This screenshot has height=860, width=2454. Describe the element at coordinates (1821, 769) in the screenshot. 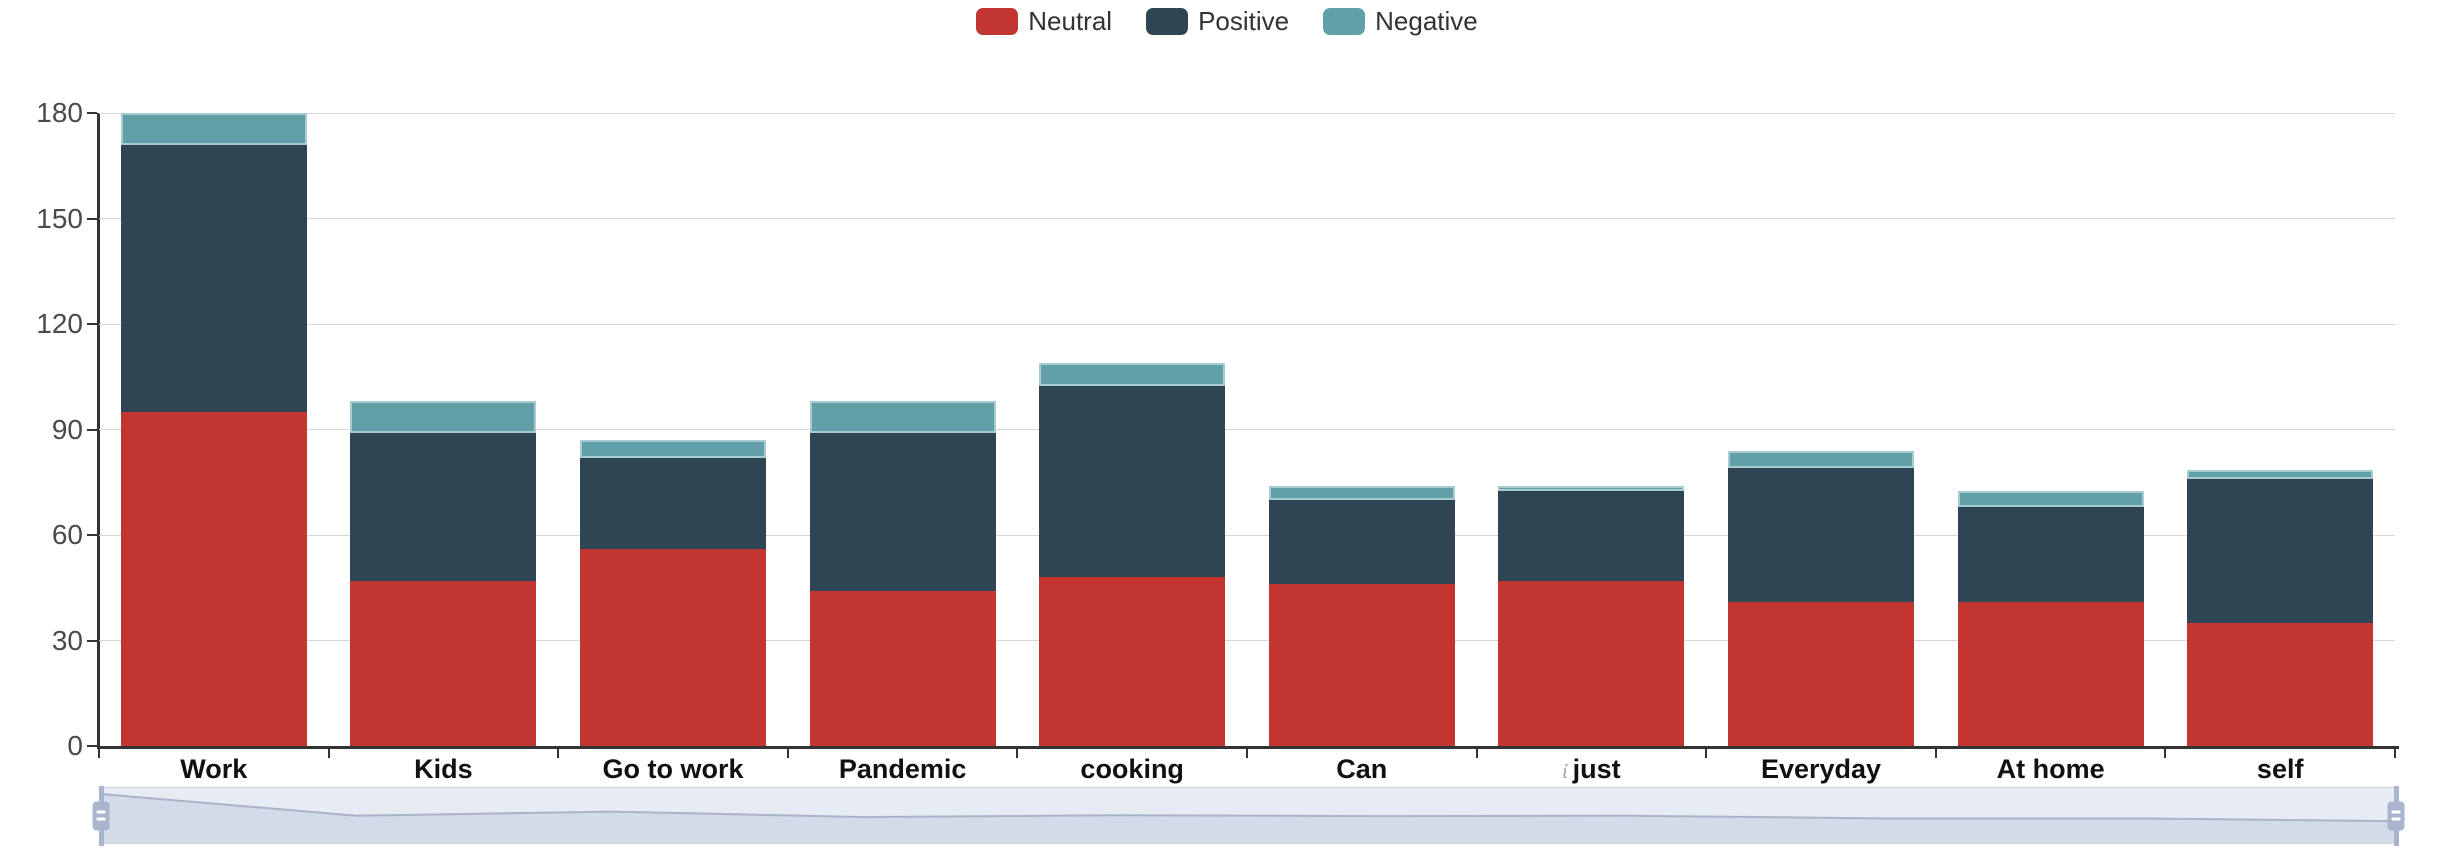

I see `category-label-everyday: Everyday` at that location.